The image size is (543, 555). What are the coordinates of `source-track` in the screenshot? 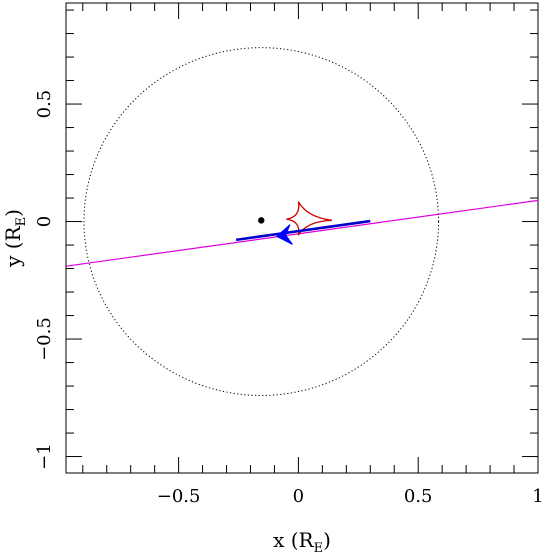 It's located at (303, 230).